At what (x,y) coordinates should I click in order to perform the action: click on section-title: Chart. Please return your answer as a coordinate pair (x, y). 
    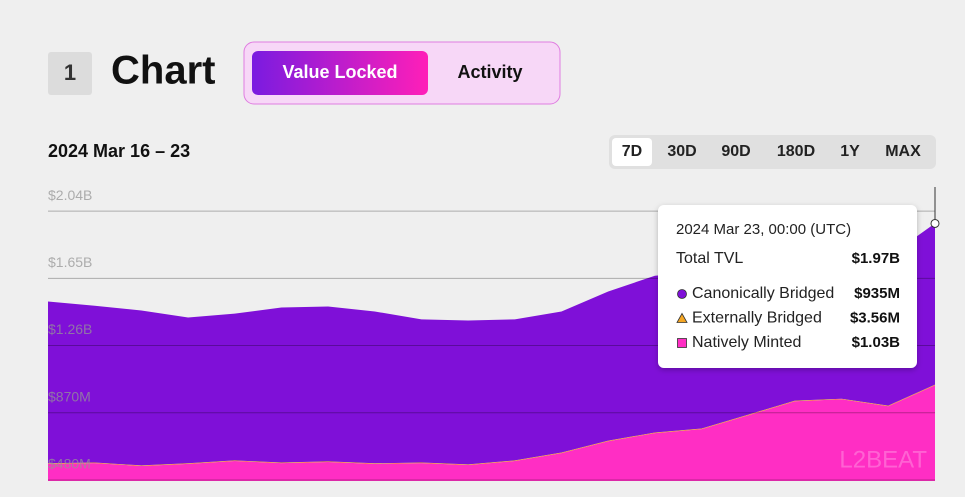
    Looking at the image, I should click on (163, 71).